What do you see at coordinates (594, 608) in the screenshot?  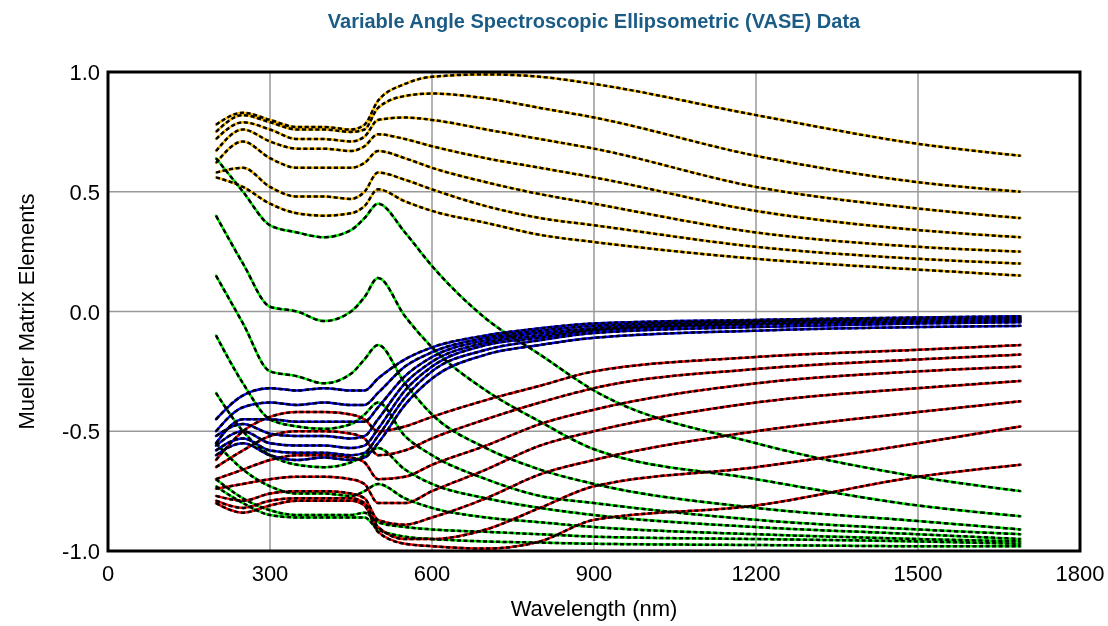 I see `x-axis-title: Wavelength (nm)` at bounding box center [594, 608].